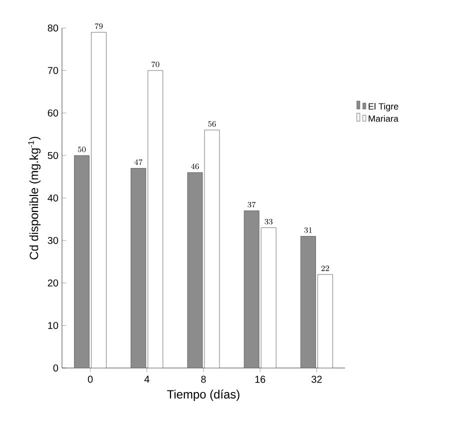 The height and width of the screenshot is (440, 452). What do you see at coordinates (260, 379) in the screenshot?
I see `x-tick-label: 16` at bounding box center [260, 379].